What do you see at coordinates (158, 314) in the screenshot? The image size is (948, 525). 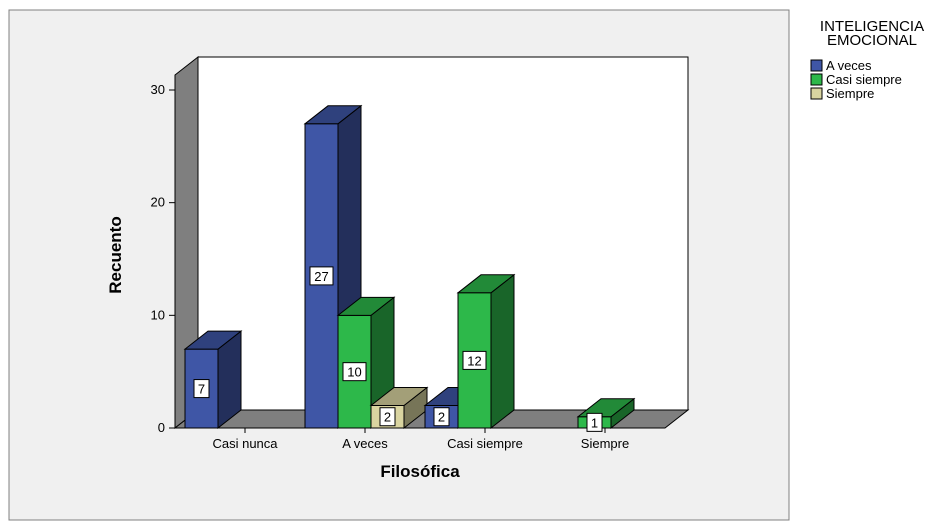 I see `y-tick-label: 10` at bounding box center [158, 314].